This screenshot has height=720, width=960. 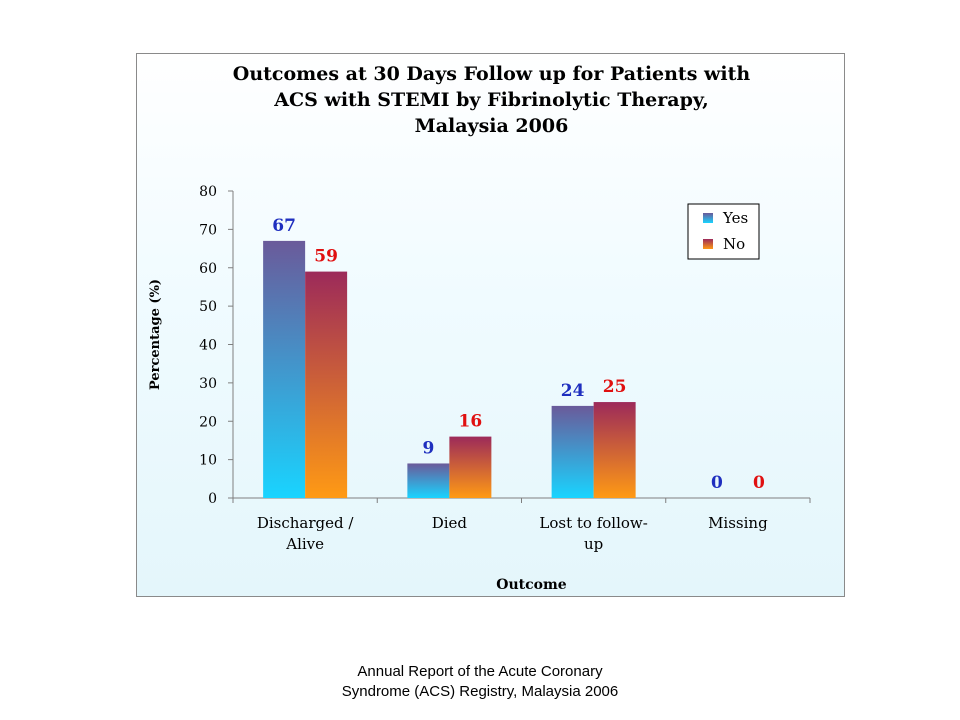 I want to click on y-tick-label: 80, so click(x=208, y=192).